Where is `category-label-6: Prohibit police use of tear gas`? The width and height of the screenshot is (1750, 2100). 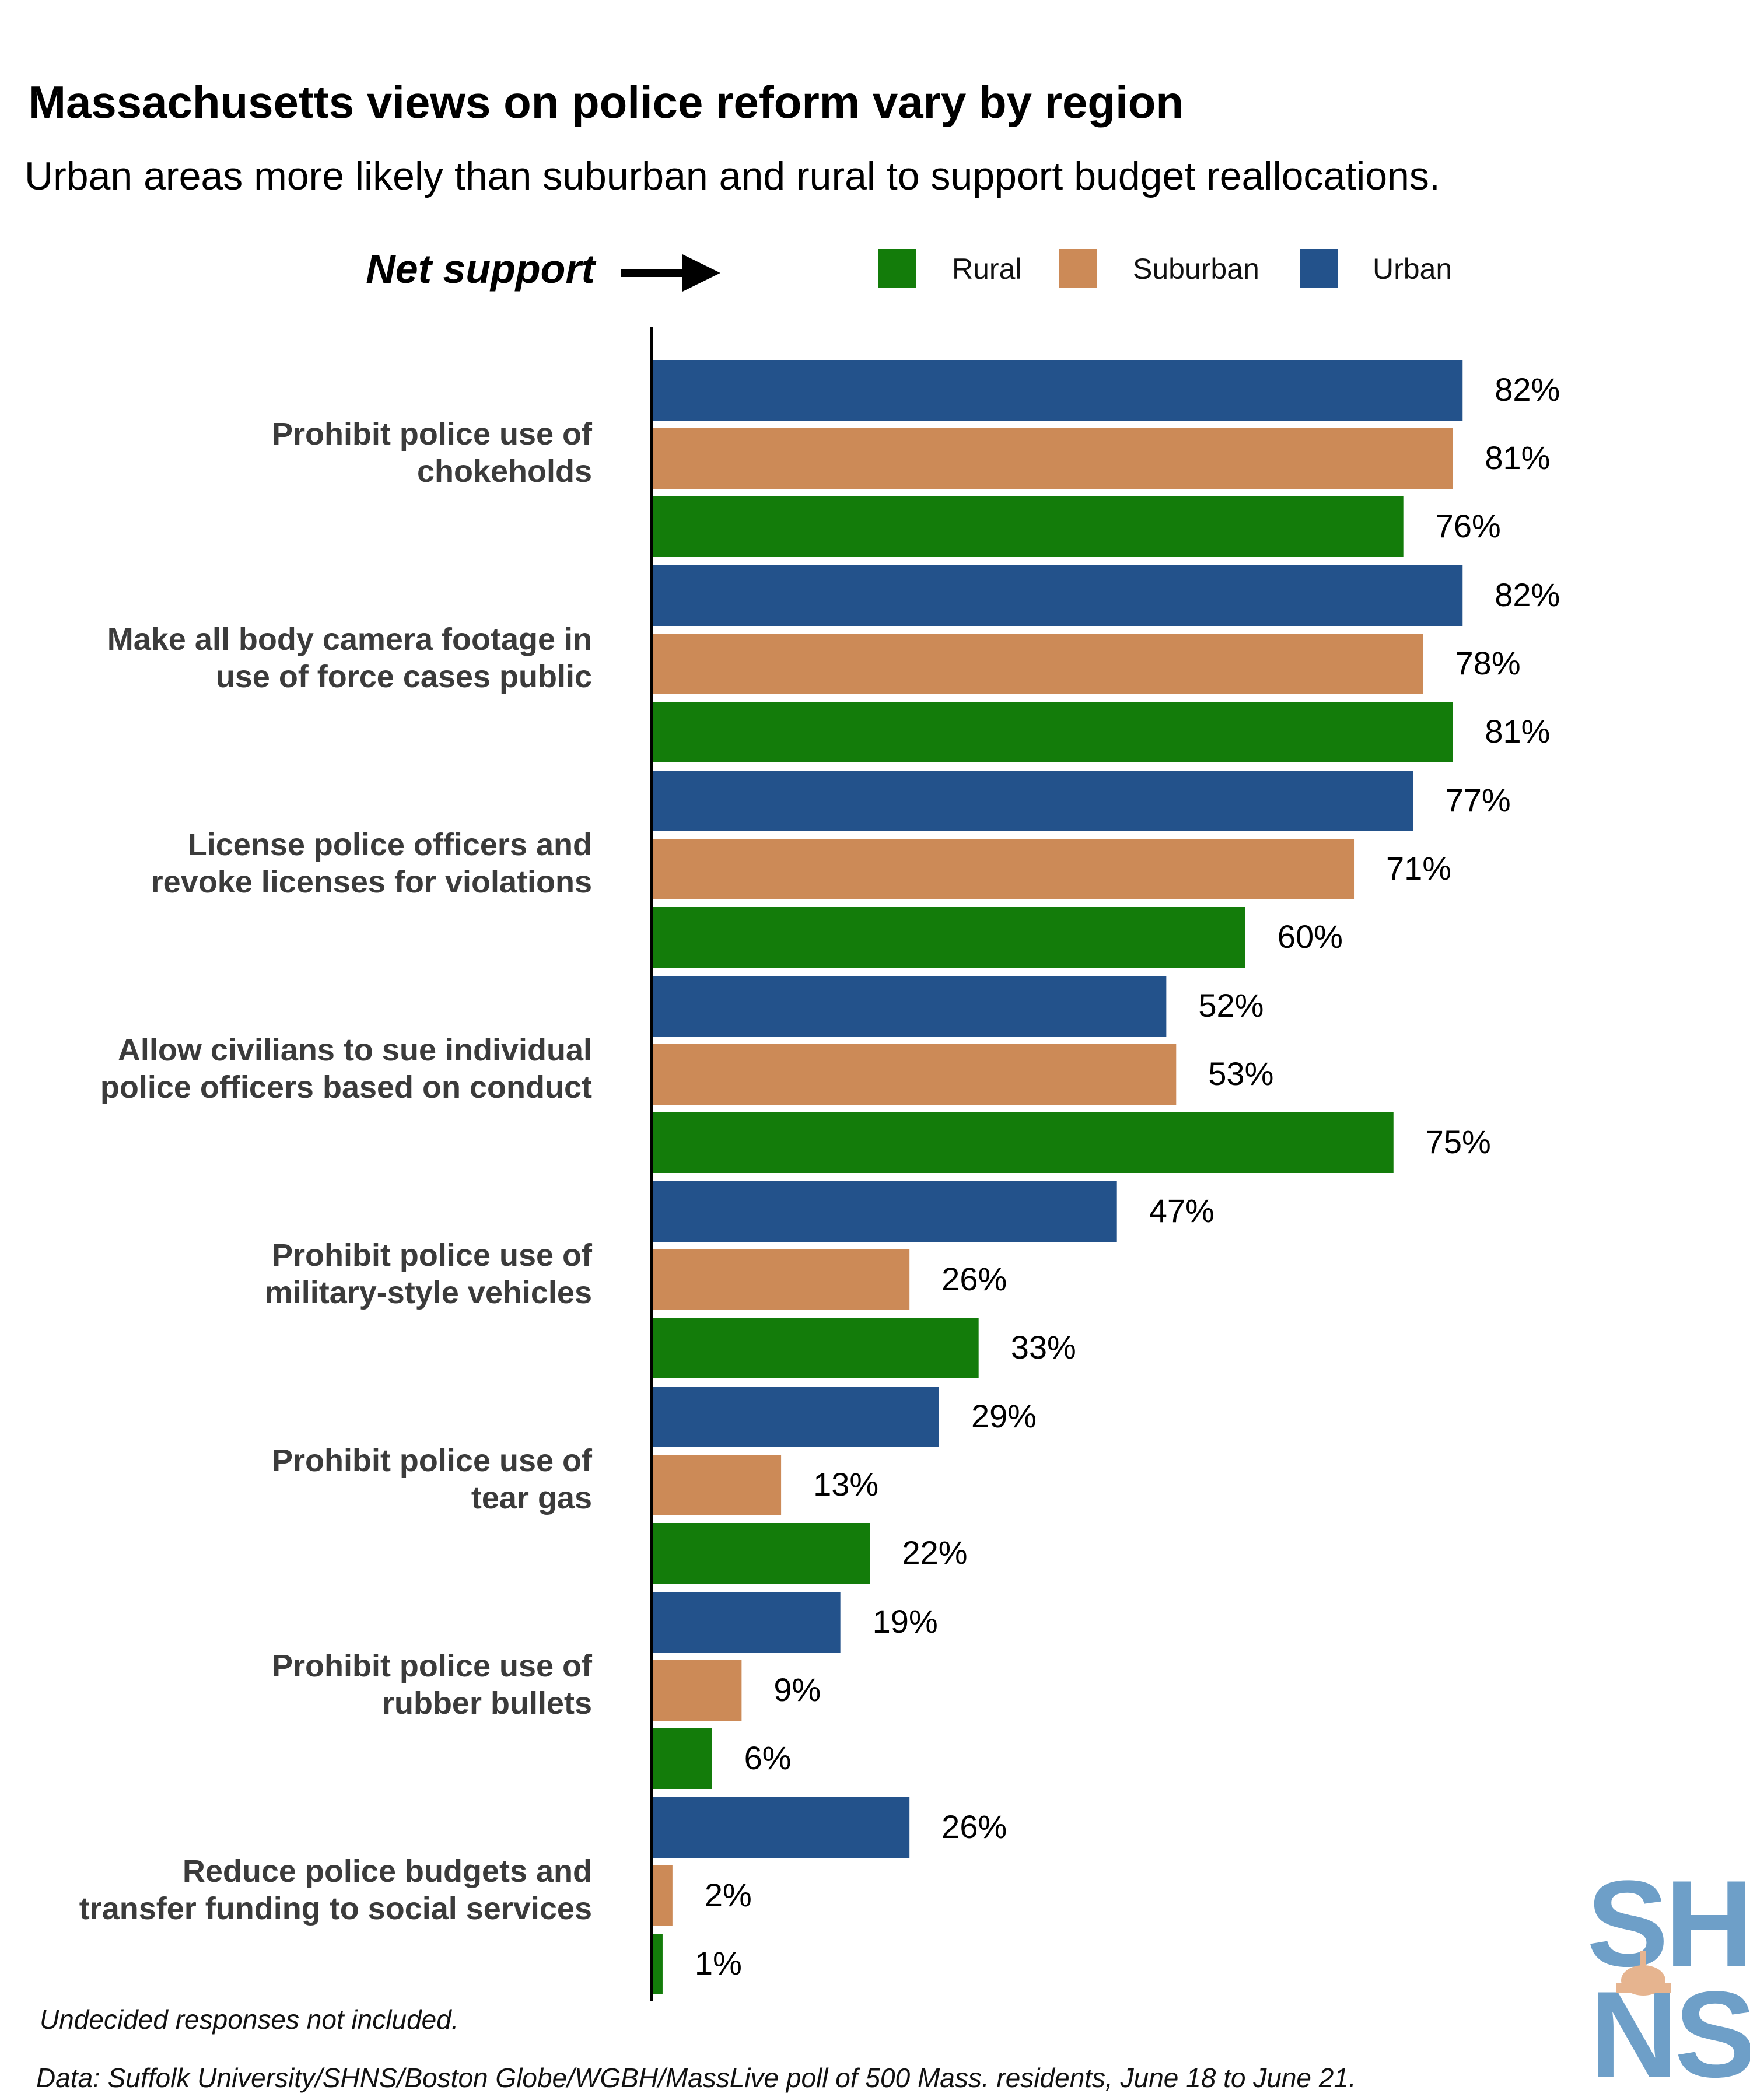
category-label-6: Prohibit police use of tear gas is located at coordinates (432, 1479).